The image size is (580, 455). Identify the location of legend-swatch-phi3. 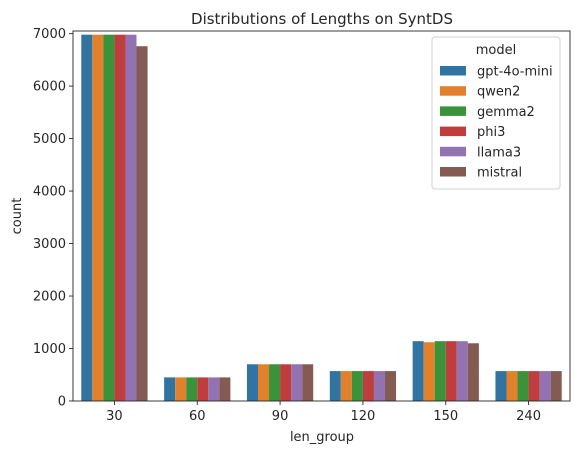
(453, 131).